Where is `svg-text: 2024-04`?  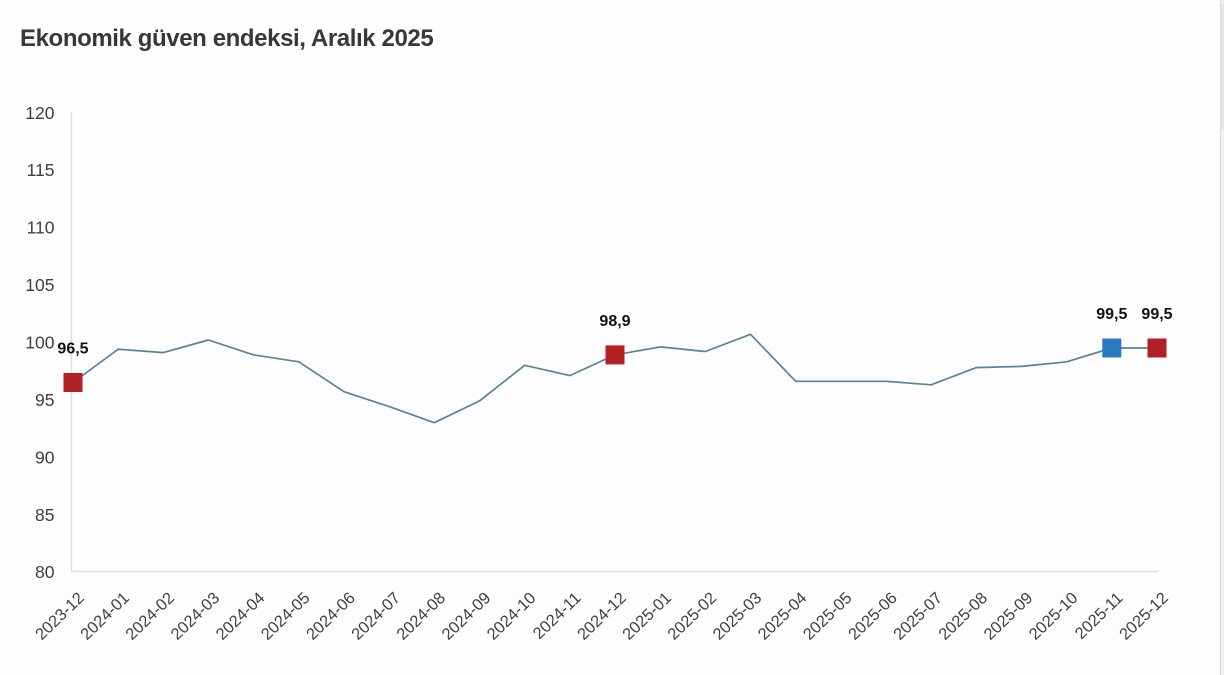 svg-text: 2024-04 is located at coordinates (241, 616).